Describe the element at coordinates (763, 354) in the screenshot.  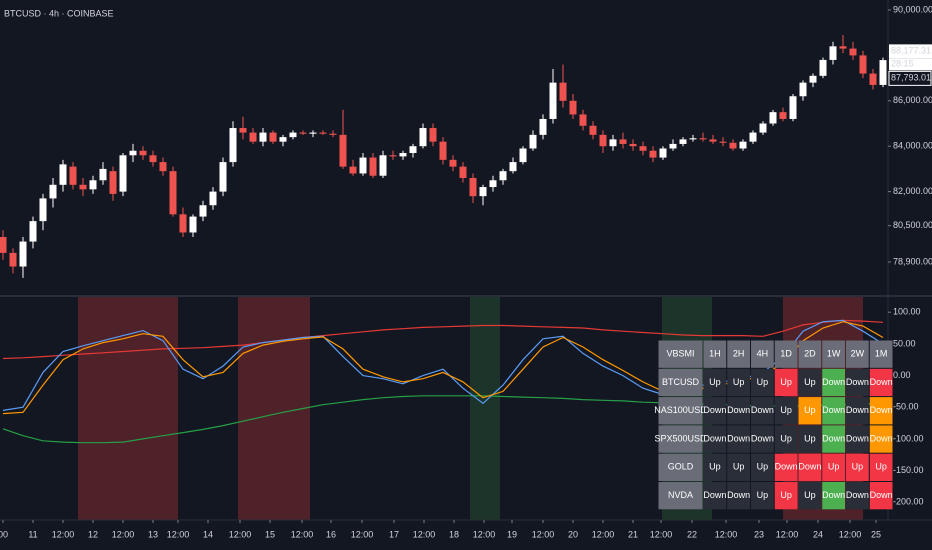
I see `table-header-text: 4H` at that location.